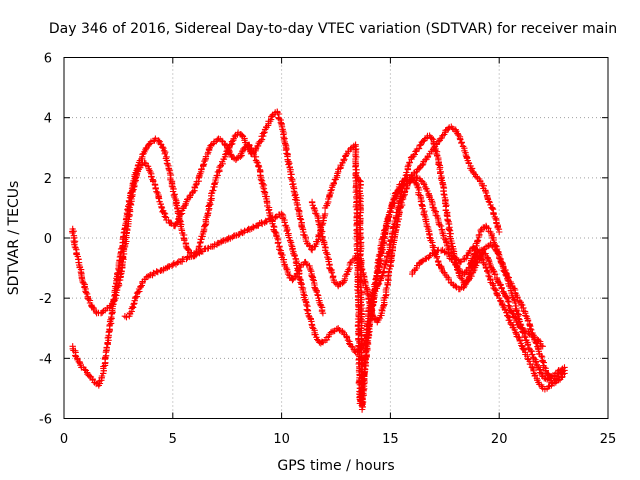  Describe the element at coordinates (48, 179) in the screenshot. I see `y-tick-label: 2` at that location.